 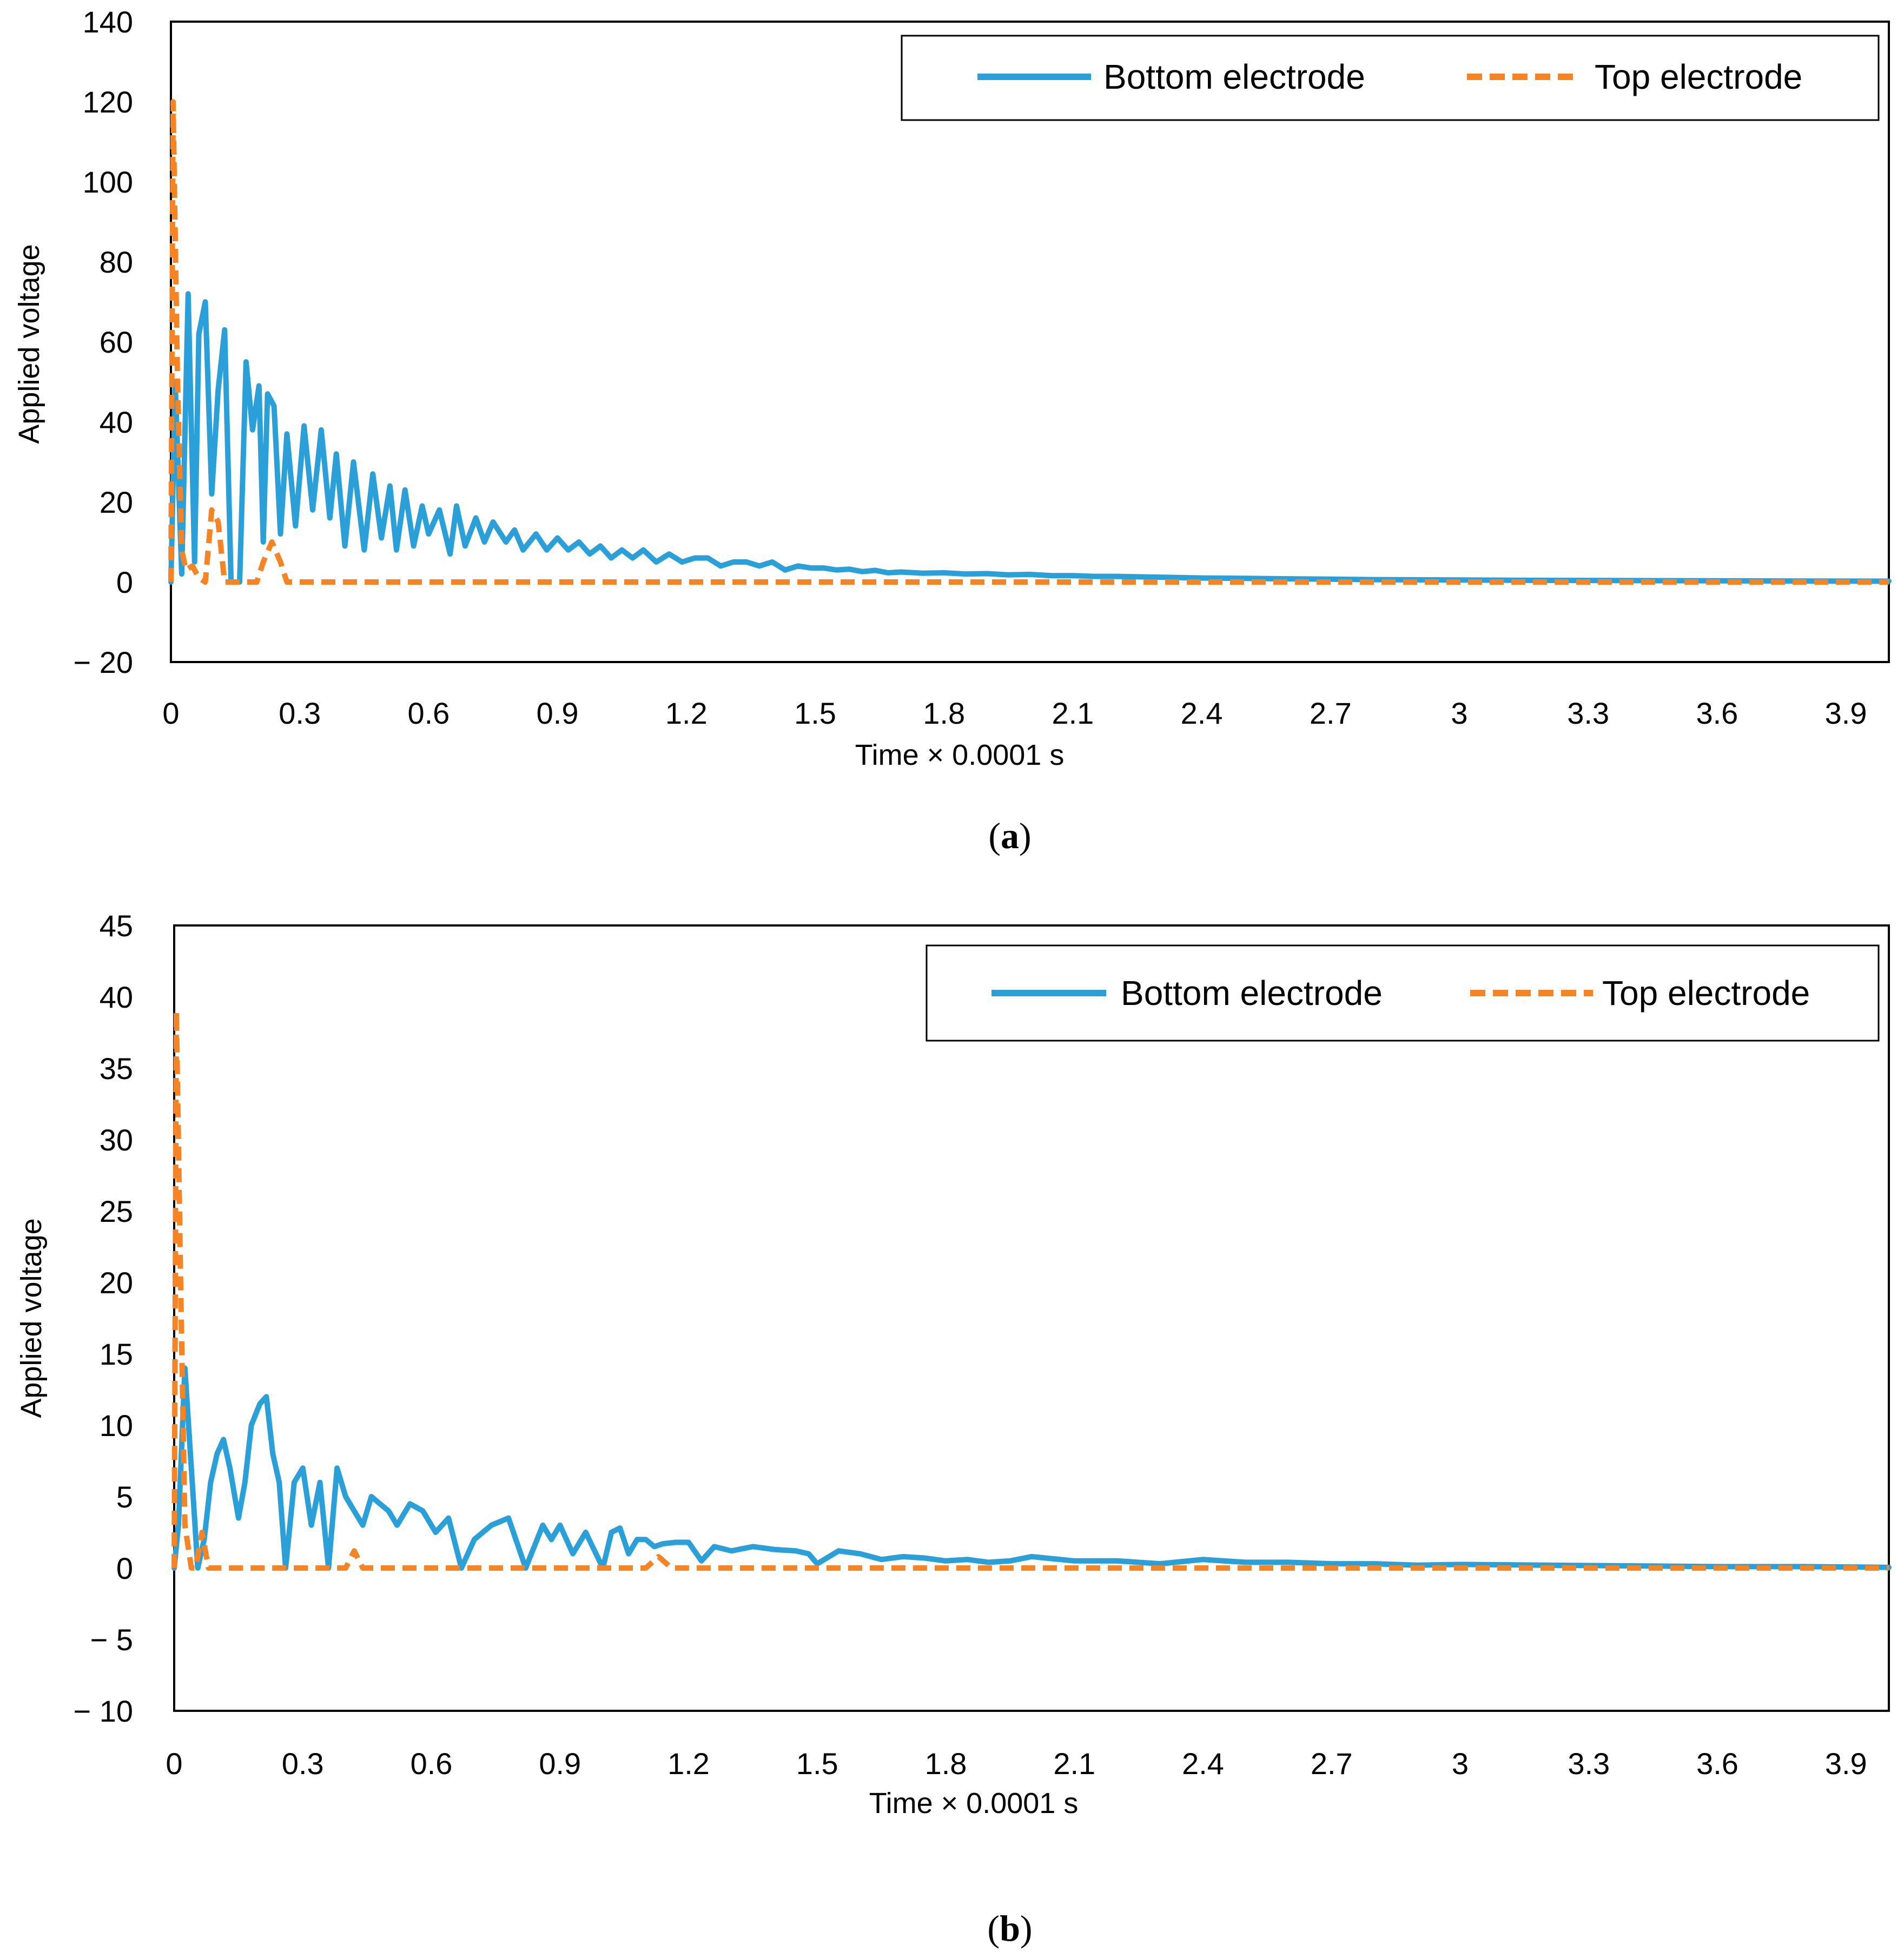 I want to click on x-axis-title-b: Time × 0.0001 s, so click(x=974, y=1804).